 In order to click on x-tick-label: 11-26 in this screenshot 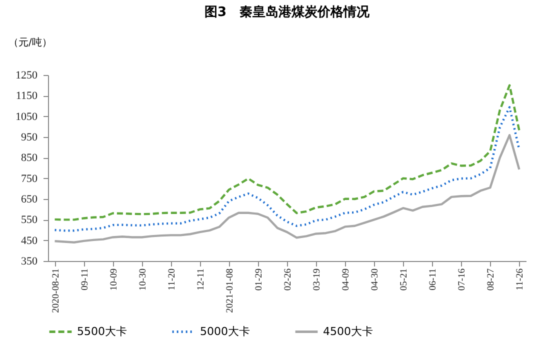, I will do `click(521, 279)`.